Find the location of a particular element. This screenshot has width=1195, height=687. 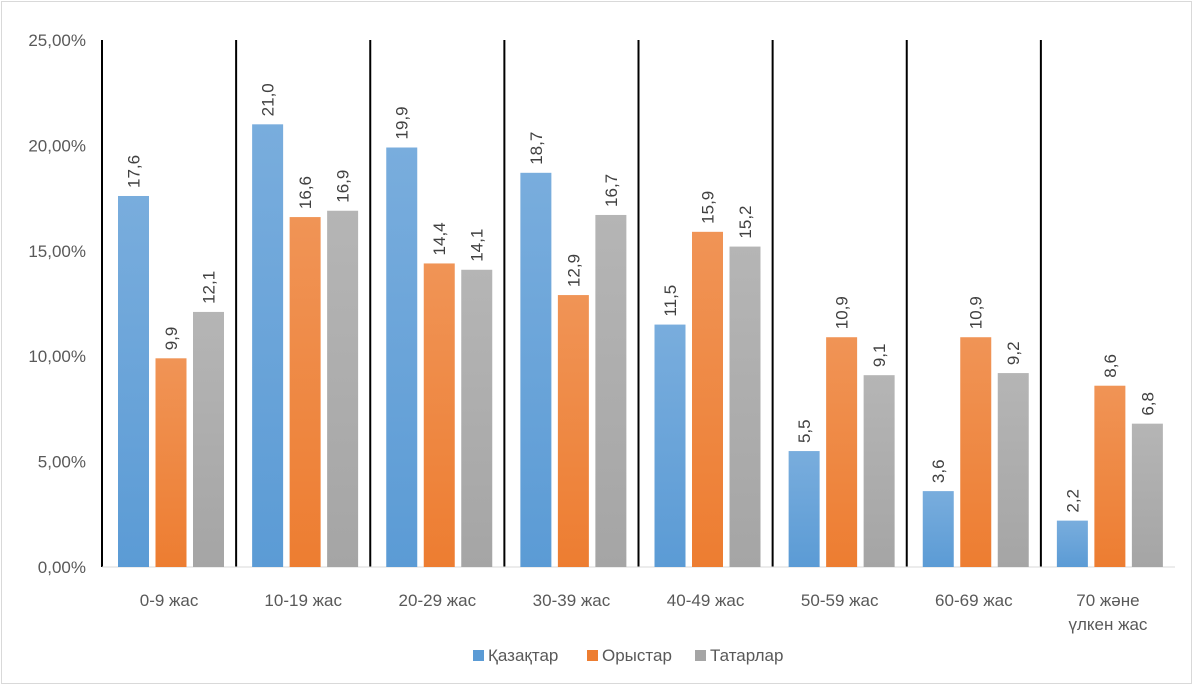

legend-label: Қазақтар is located at coordinates (523, 655).